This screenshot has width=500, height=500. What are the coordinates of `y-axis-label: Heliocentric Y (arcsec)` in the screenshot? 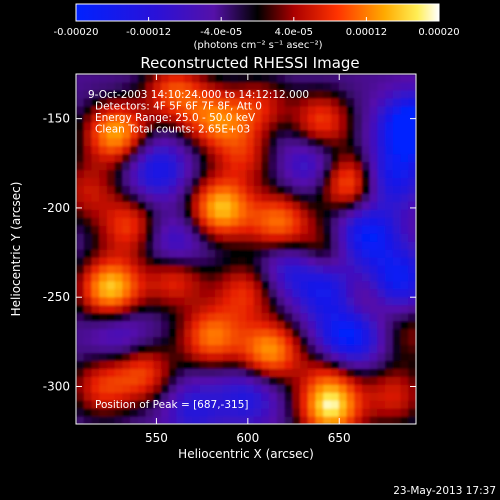 It's located at (16, 249).